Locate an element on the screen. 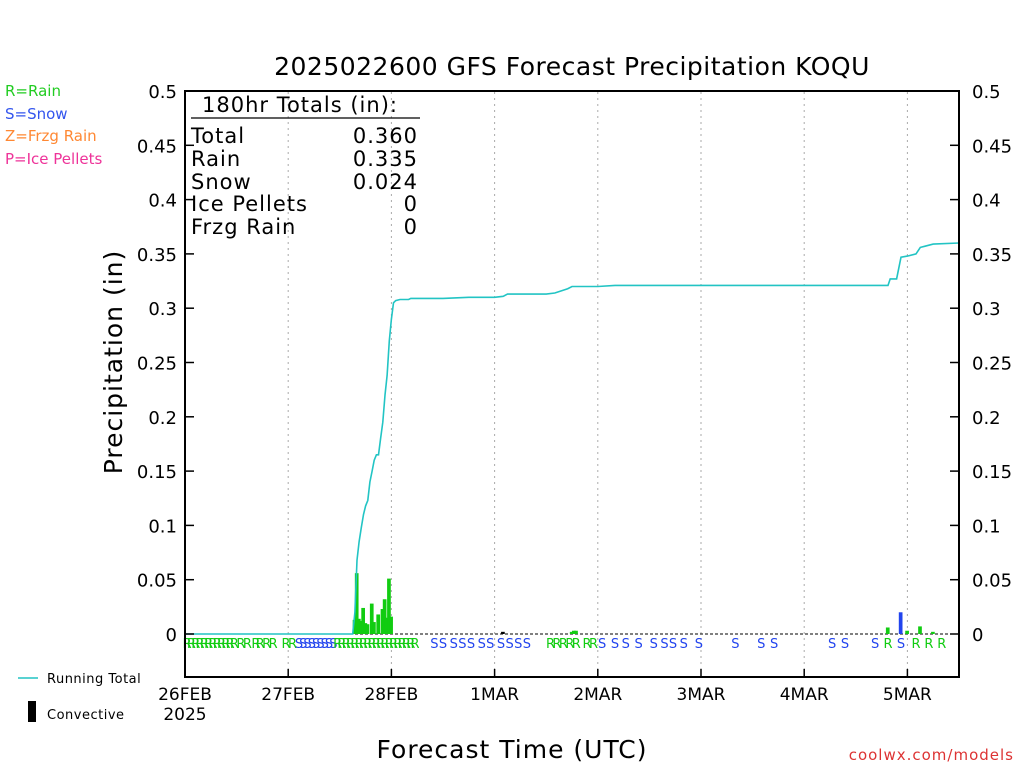 This screenshot has height=768, width=1024. x-tick-label: 2MAR is located at coordinates (597, 695).